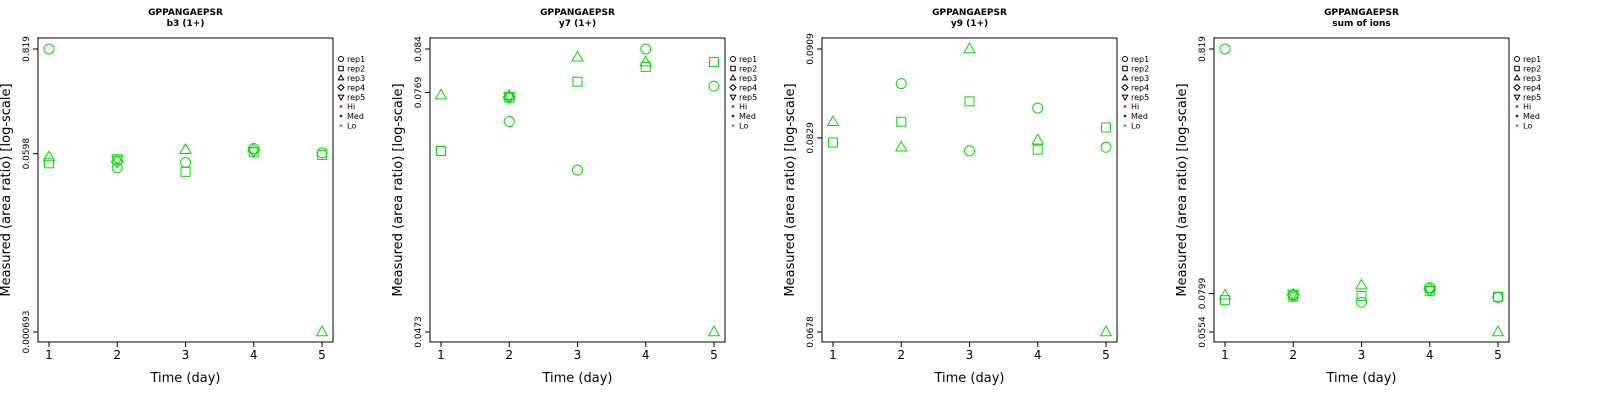  Describe the element at coordinates (419, 93) in the screenshot. I see `y-tick-label: 0.0769` at that location.